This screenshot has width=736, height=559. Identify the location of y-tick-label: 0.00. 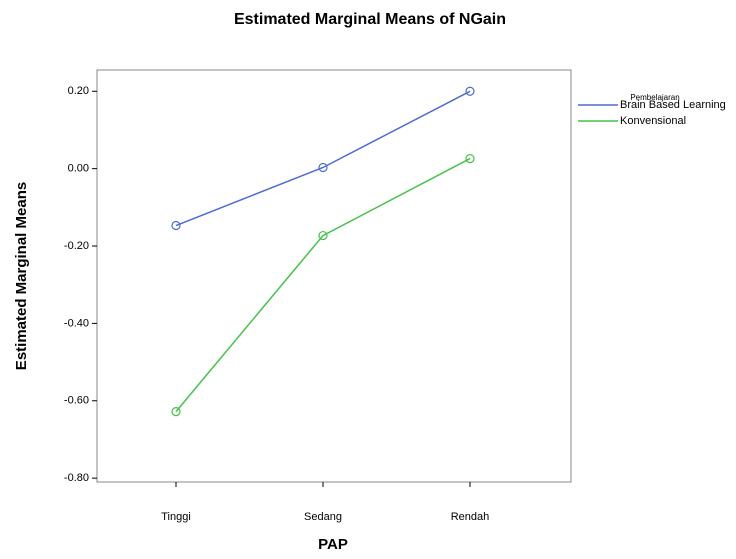
(78, 169).